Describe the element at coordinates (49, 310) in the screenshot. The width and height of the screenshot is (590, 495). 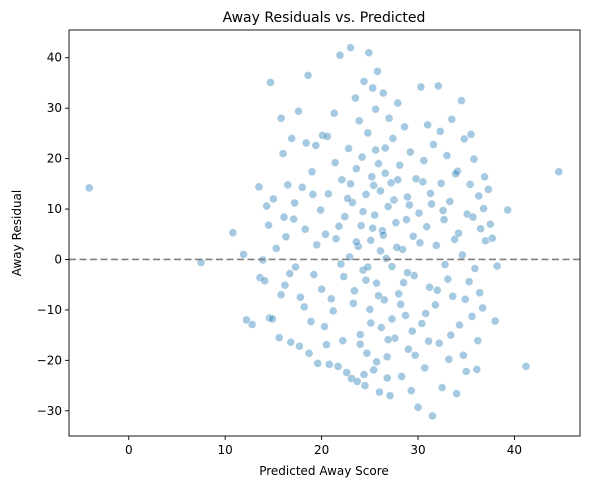
I see `y-tick-label: −10` at that location.